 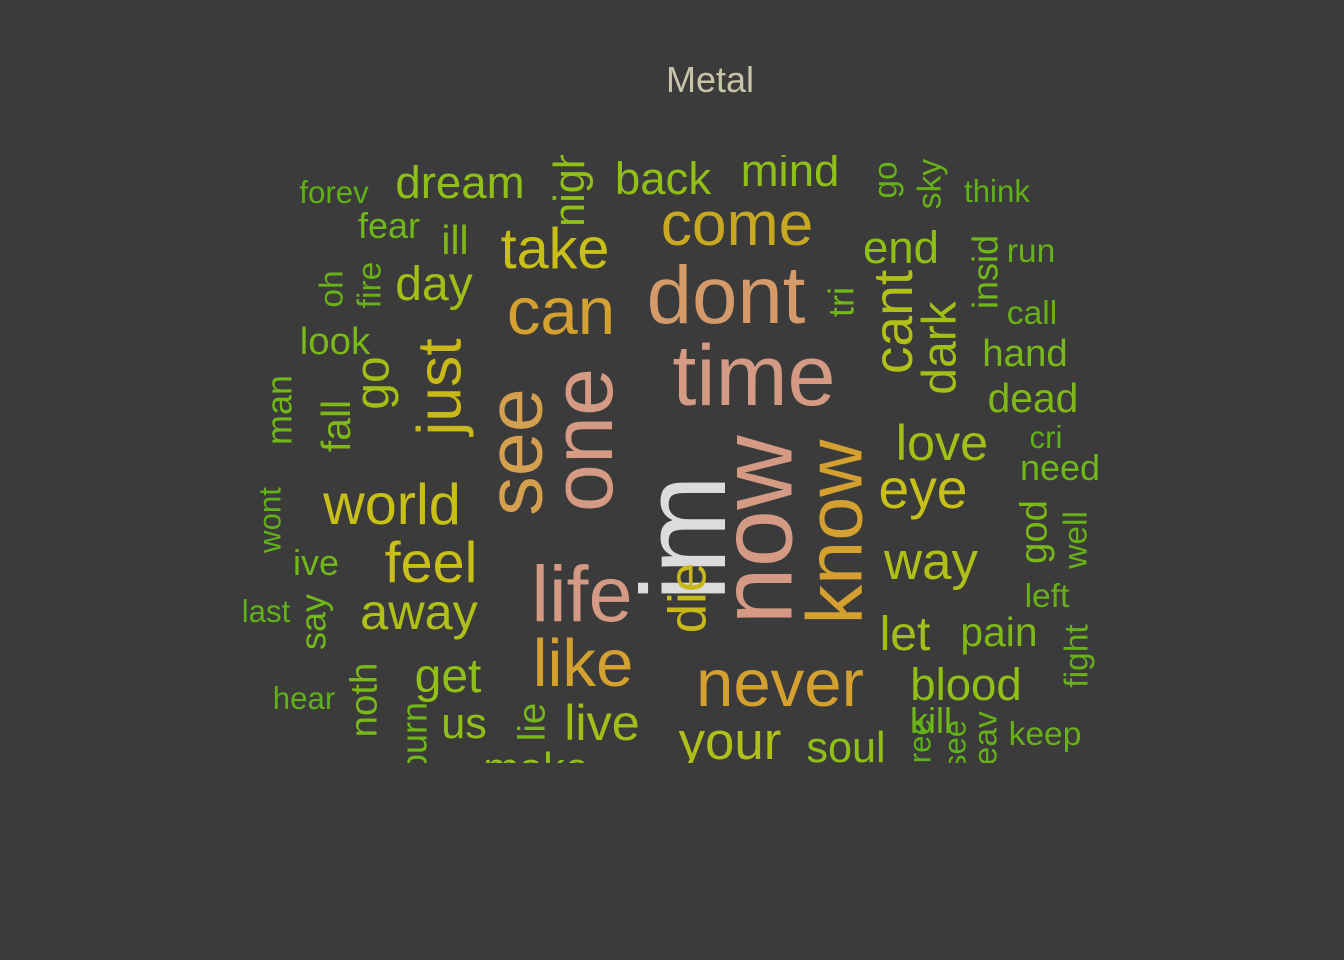 I want to click on word-55-kill: kill, so click(x=931, y=720).